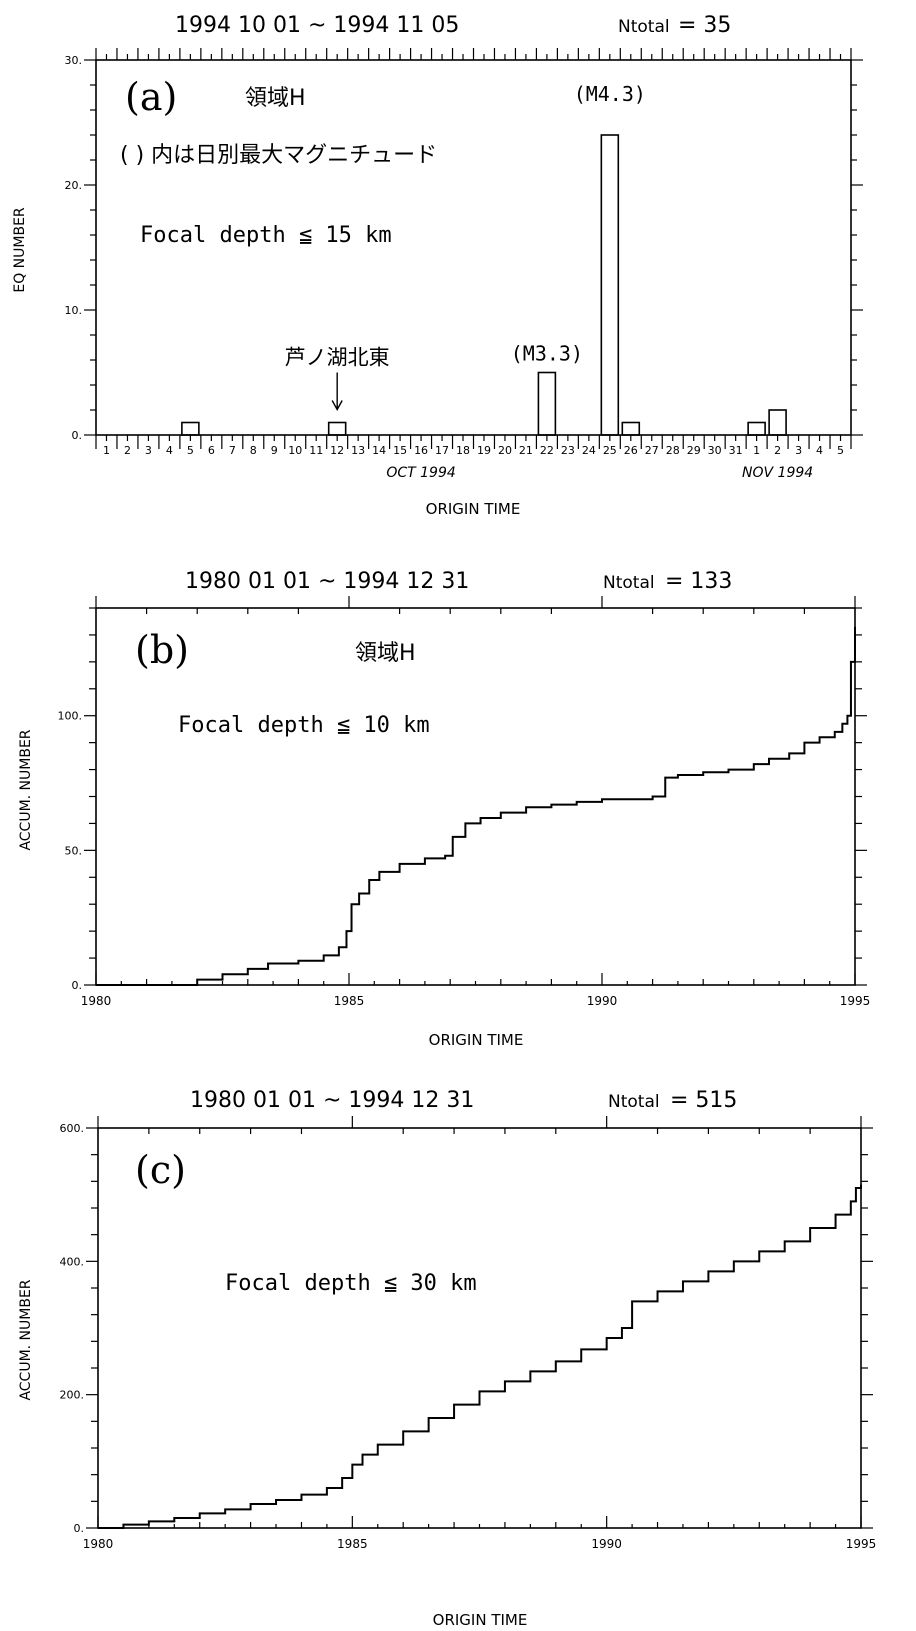 The width and height of the screenshot is (916, 1631). Describe the element at coordinates (480, 1620) in the screenshot. I see `panel-c-xlabel: ORIGIN TIME` at that location.